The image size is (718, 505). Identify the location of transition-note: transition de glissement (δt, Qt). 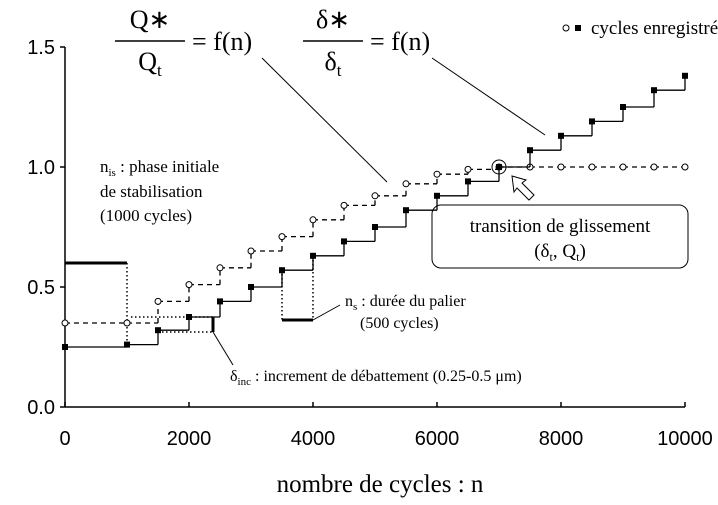
(560, 240).